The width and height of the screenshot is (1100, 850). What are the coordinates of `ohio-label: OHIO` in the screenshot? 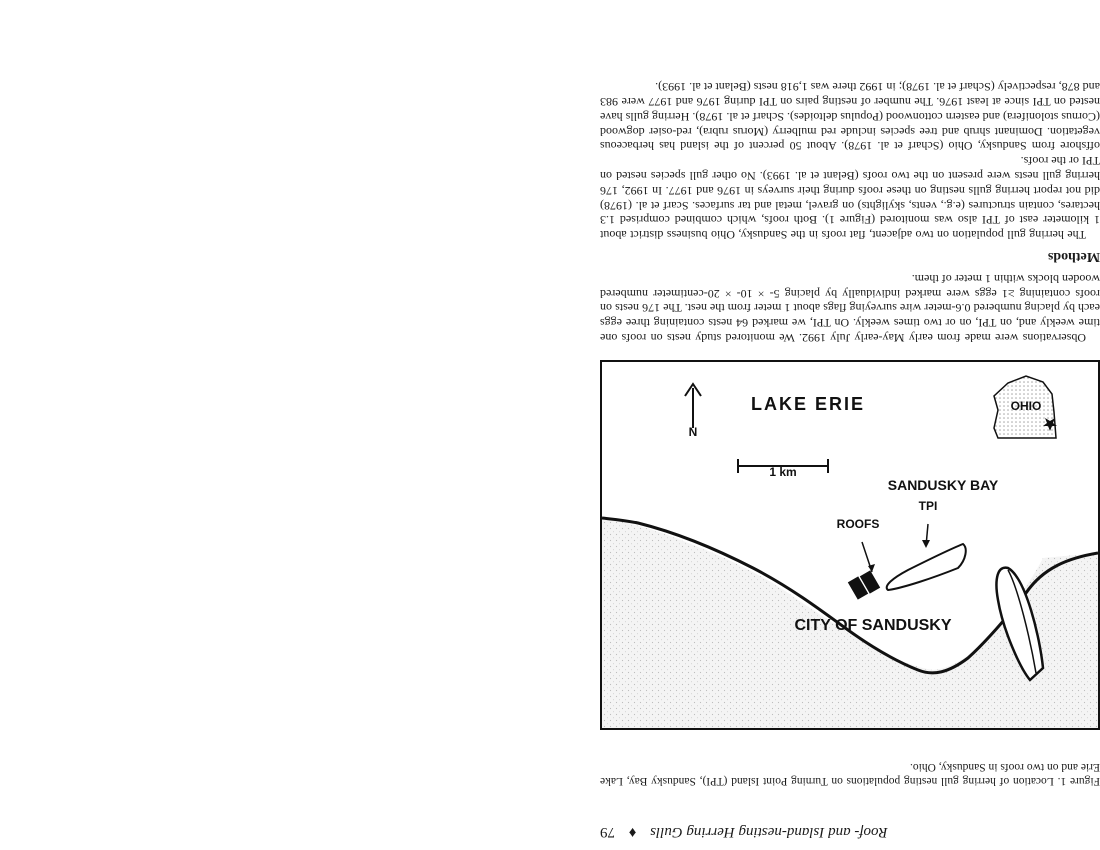 It's located at (1026, 406).